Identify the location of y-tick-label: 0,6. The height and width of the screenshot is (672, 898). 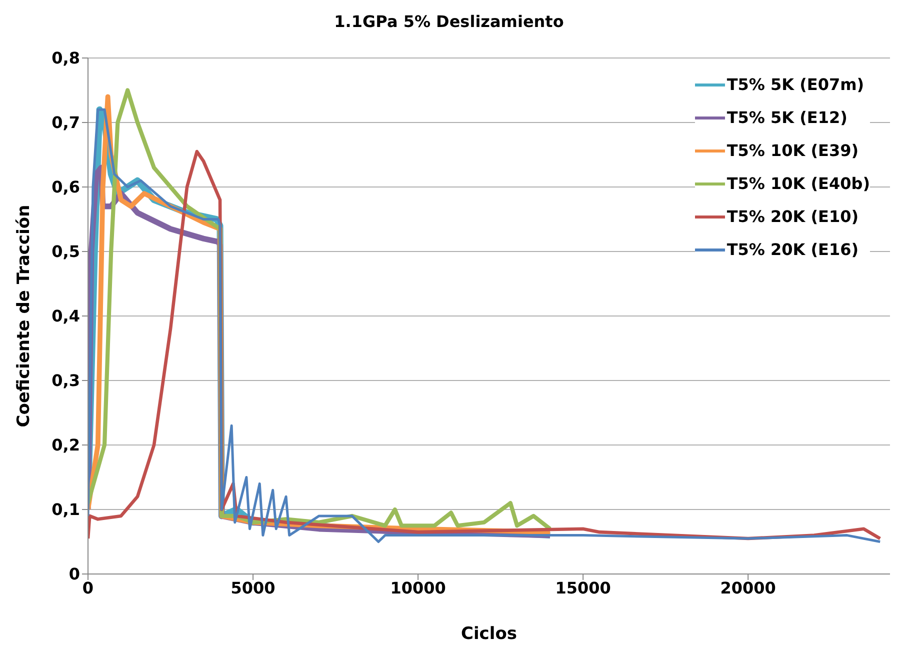
(66, 187).